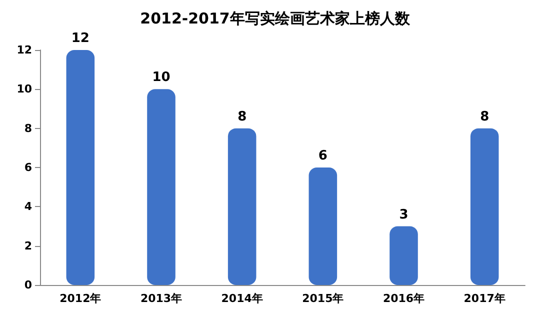 The image size is (550, 320). What do you see at coordinates (161, 78) in the screenshot?
I see `data-label: 10` at bounding box center [161, 78].